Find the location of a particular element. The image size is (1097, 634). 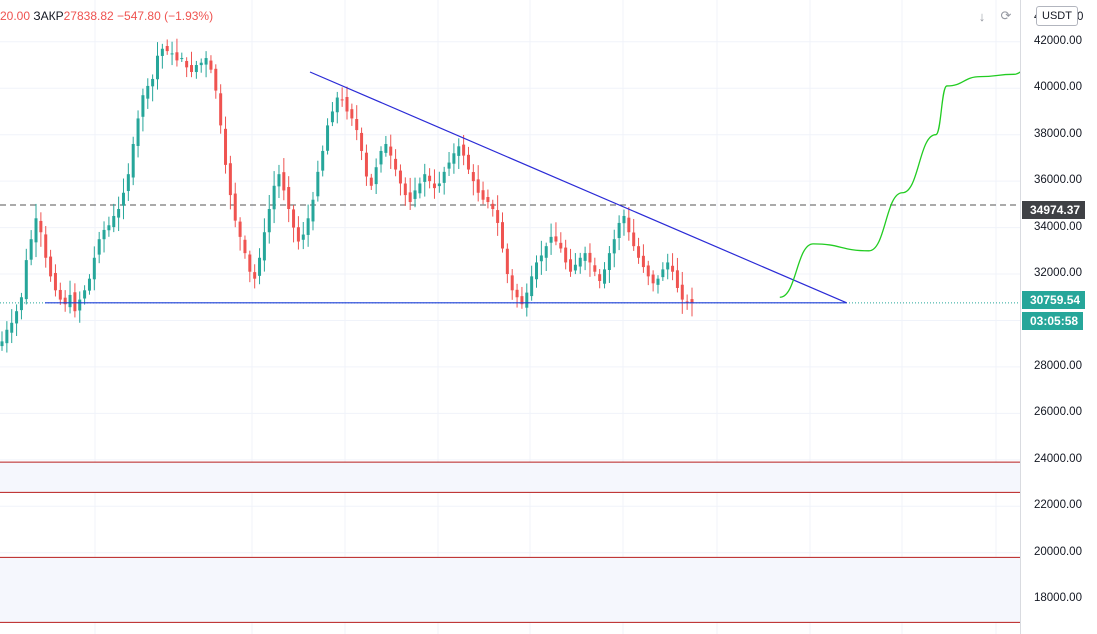

arrow-down-icon: ↓ is located at coordinates (982, 16).